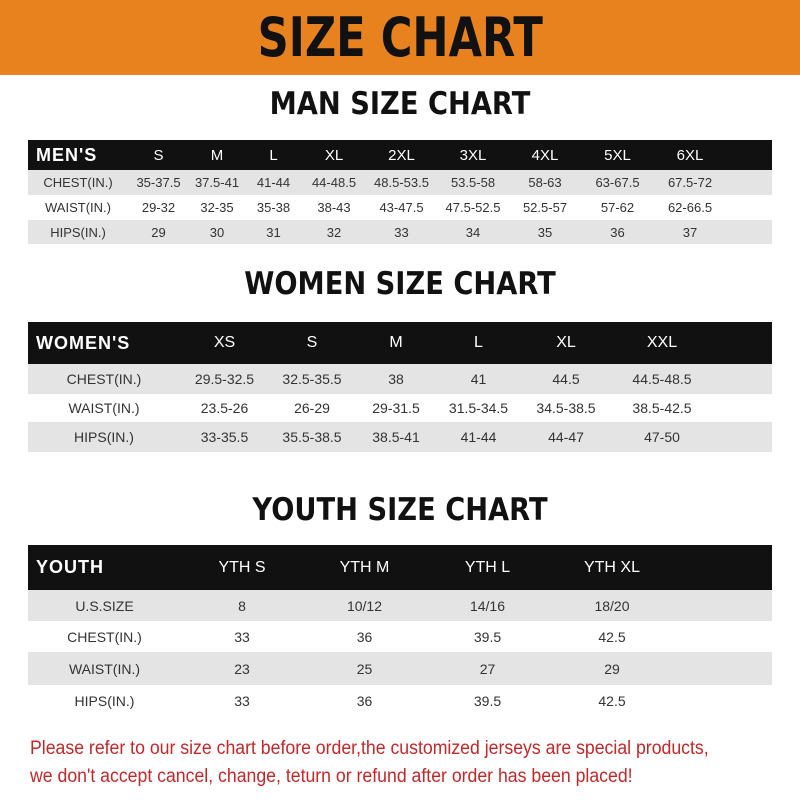 This screenshot has height=800, width=800. What do you see at coordinates (566, 379) in the screenshot?
I see `table-cell: 44.5` at bounding box center [566, 379].